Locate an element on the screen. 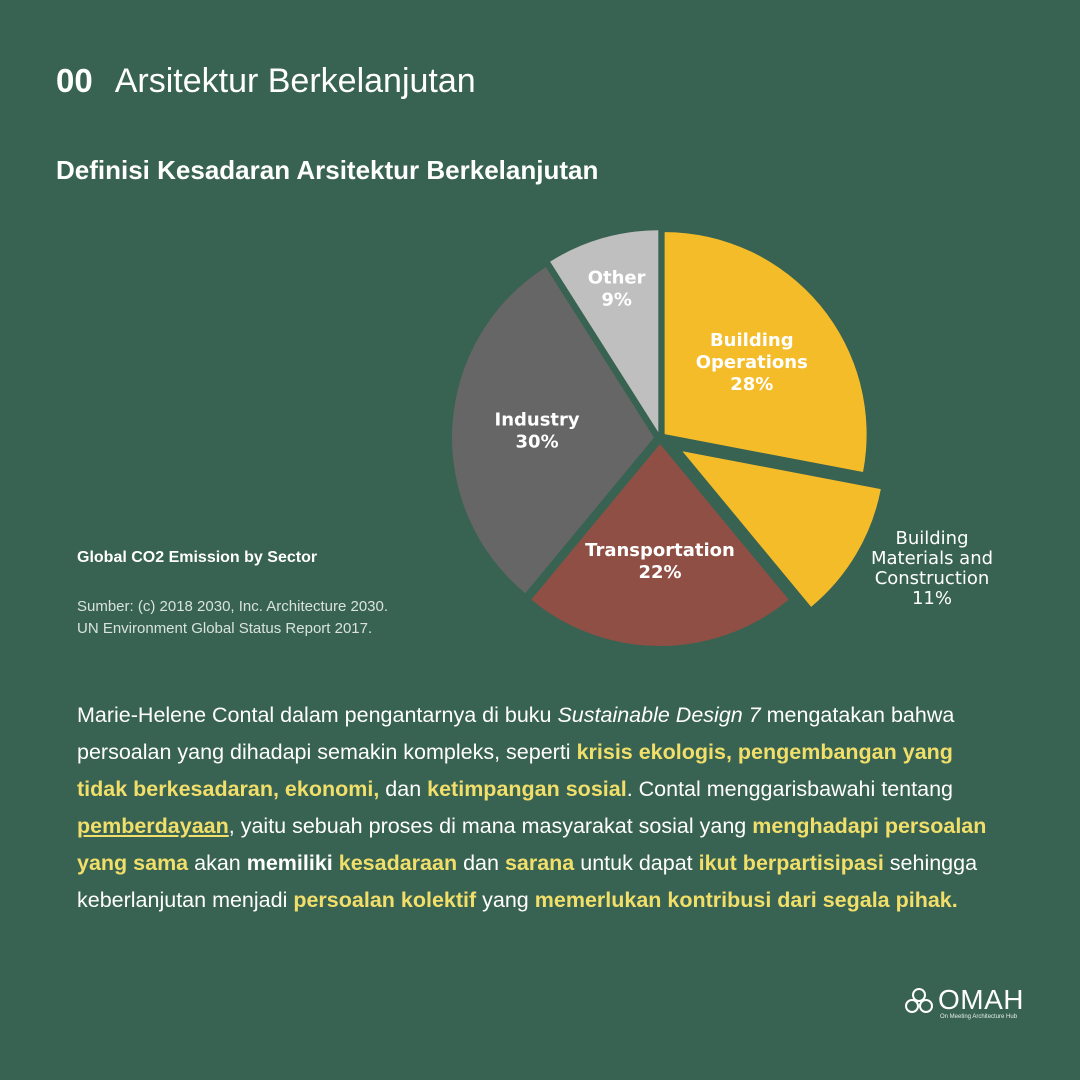  header: 00 Arsitektur Berkelanjutan is located at coordinates (266, 84).